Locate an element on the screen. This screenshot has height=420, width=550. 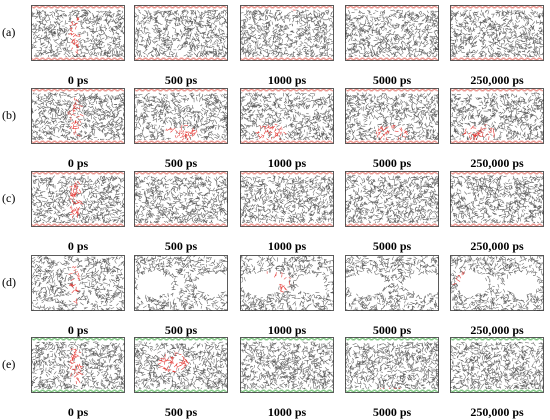
row-label: (e) is located at coordinates (9, 364).